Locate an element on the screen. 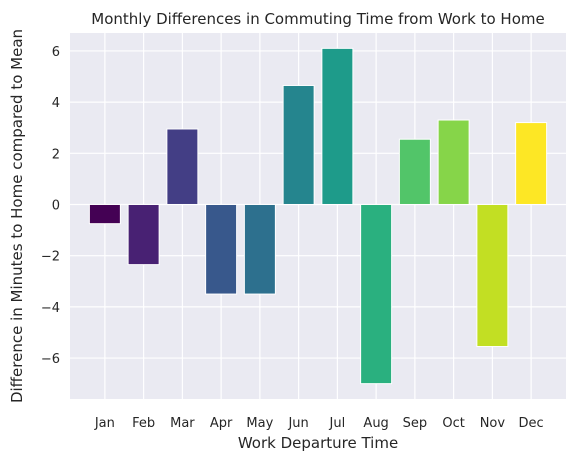  x-tick-label: Jun is located at coordinates (297, 423).